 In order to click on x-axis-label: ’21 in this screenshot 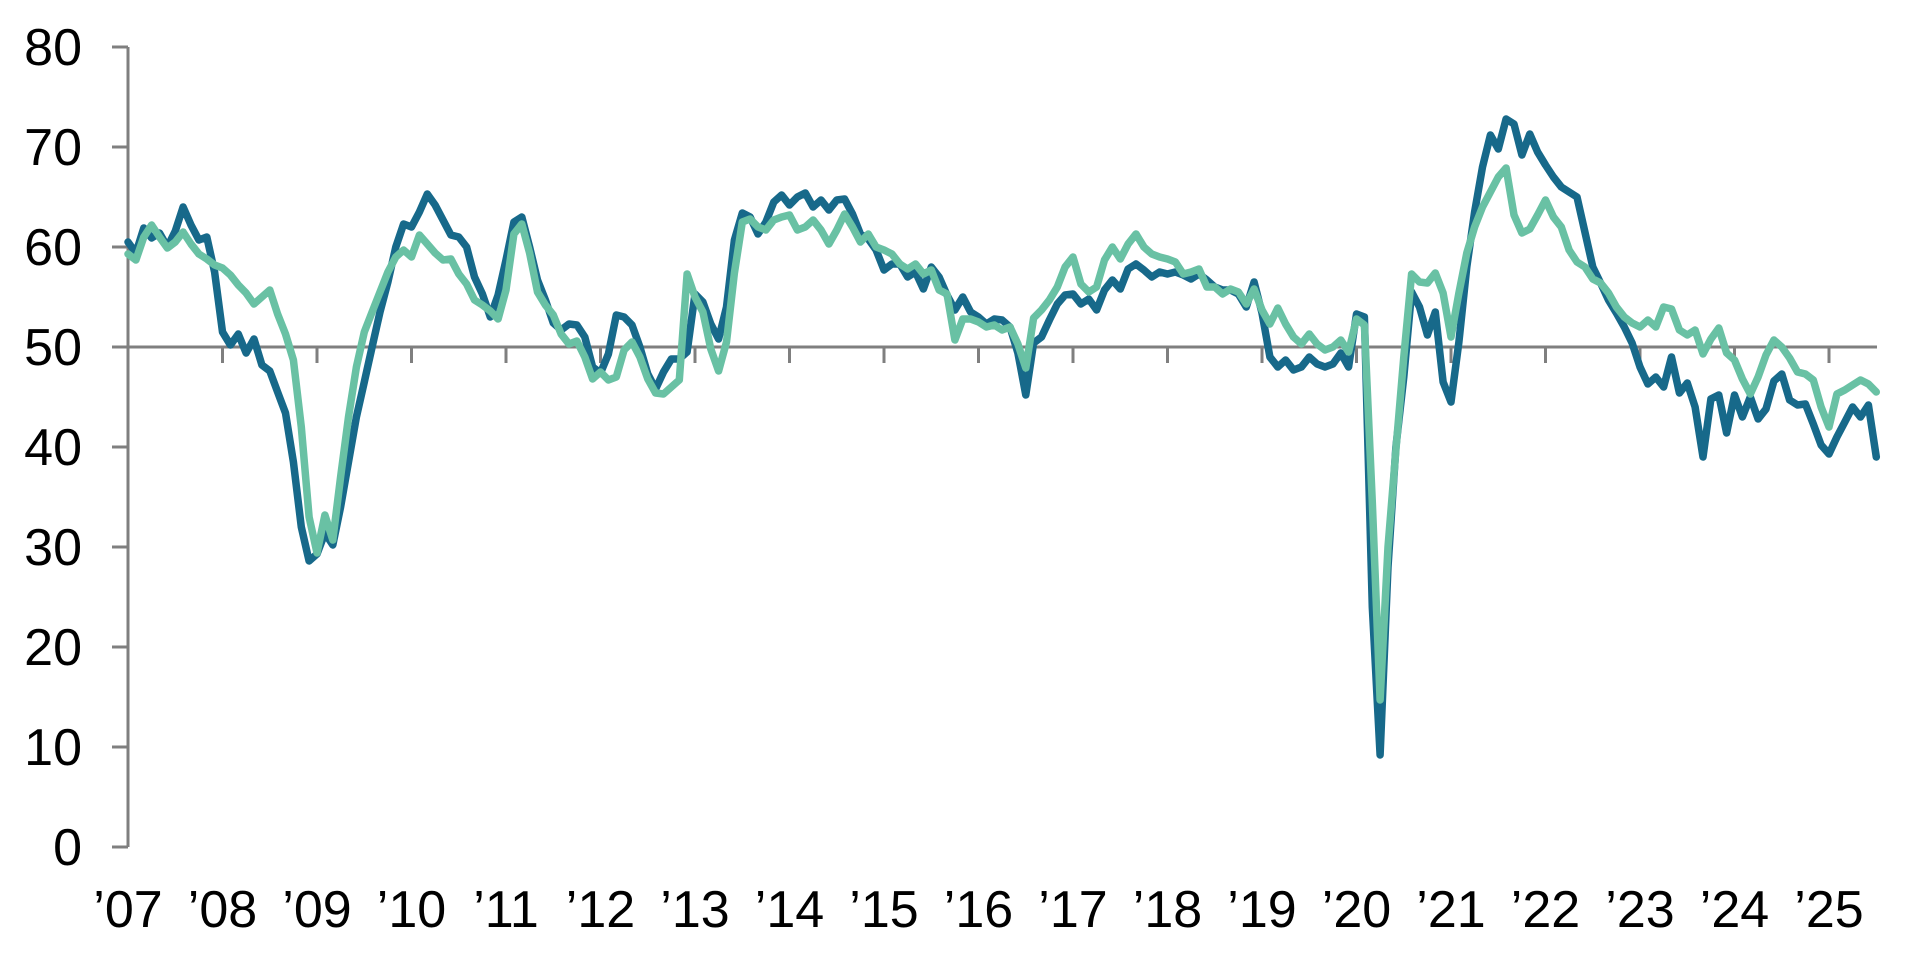, I will do `click(1450, 910)`.